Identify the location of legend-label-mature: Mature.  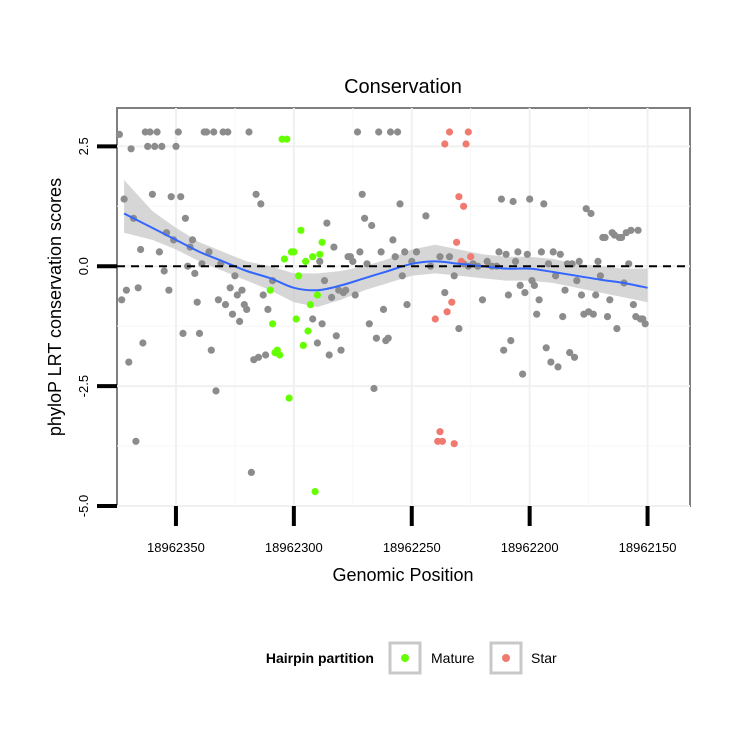
(453, 658).